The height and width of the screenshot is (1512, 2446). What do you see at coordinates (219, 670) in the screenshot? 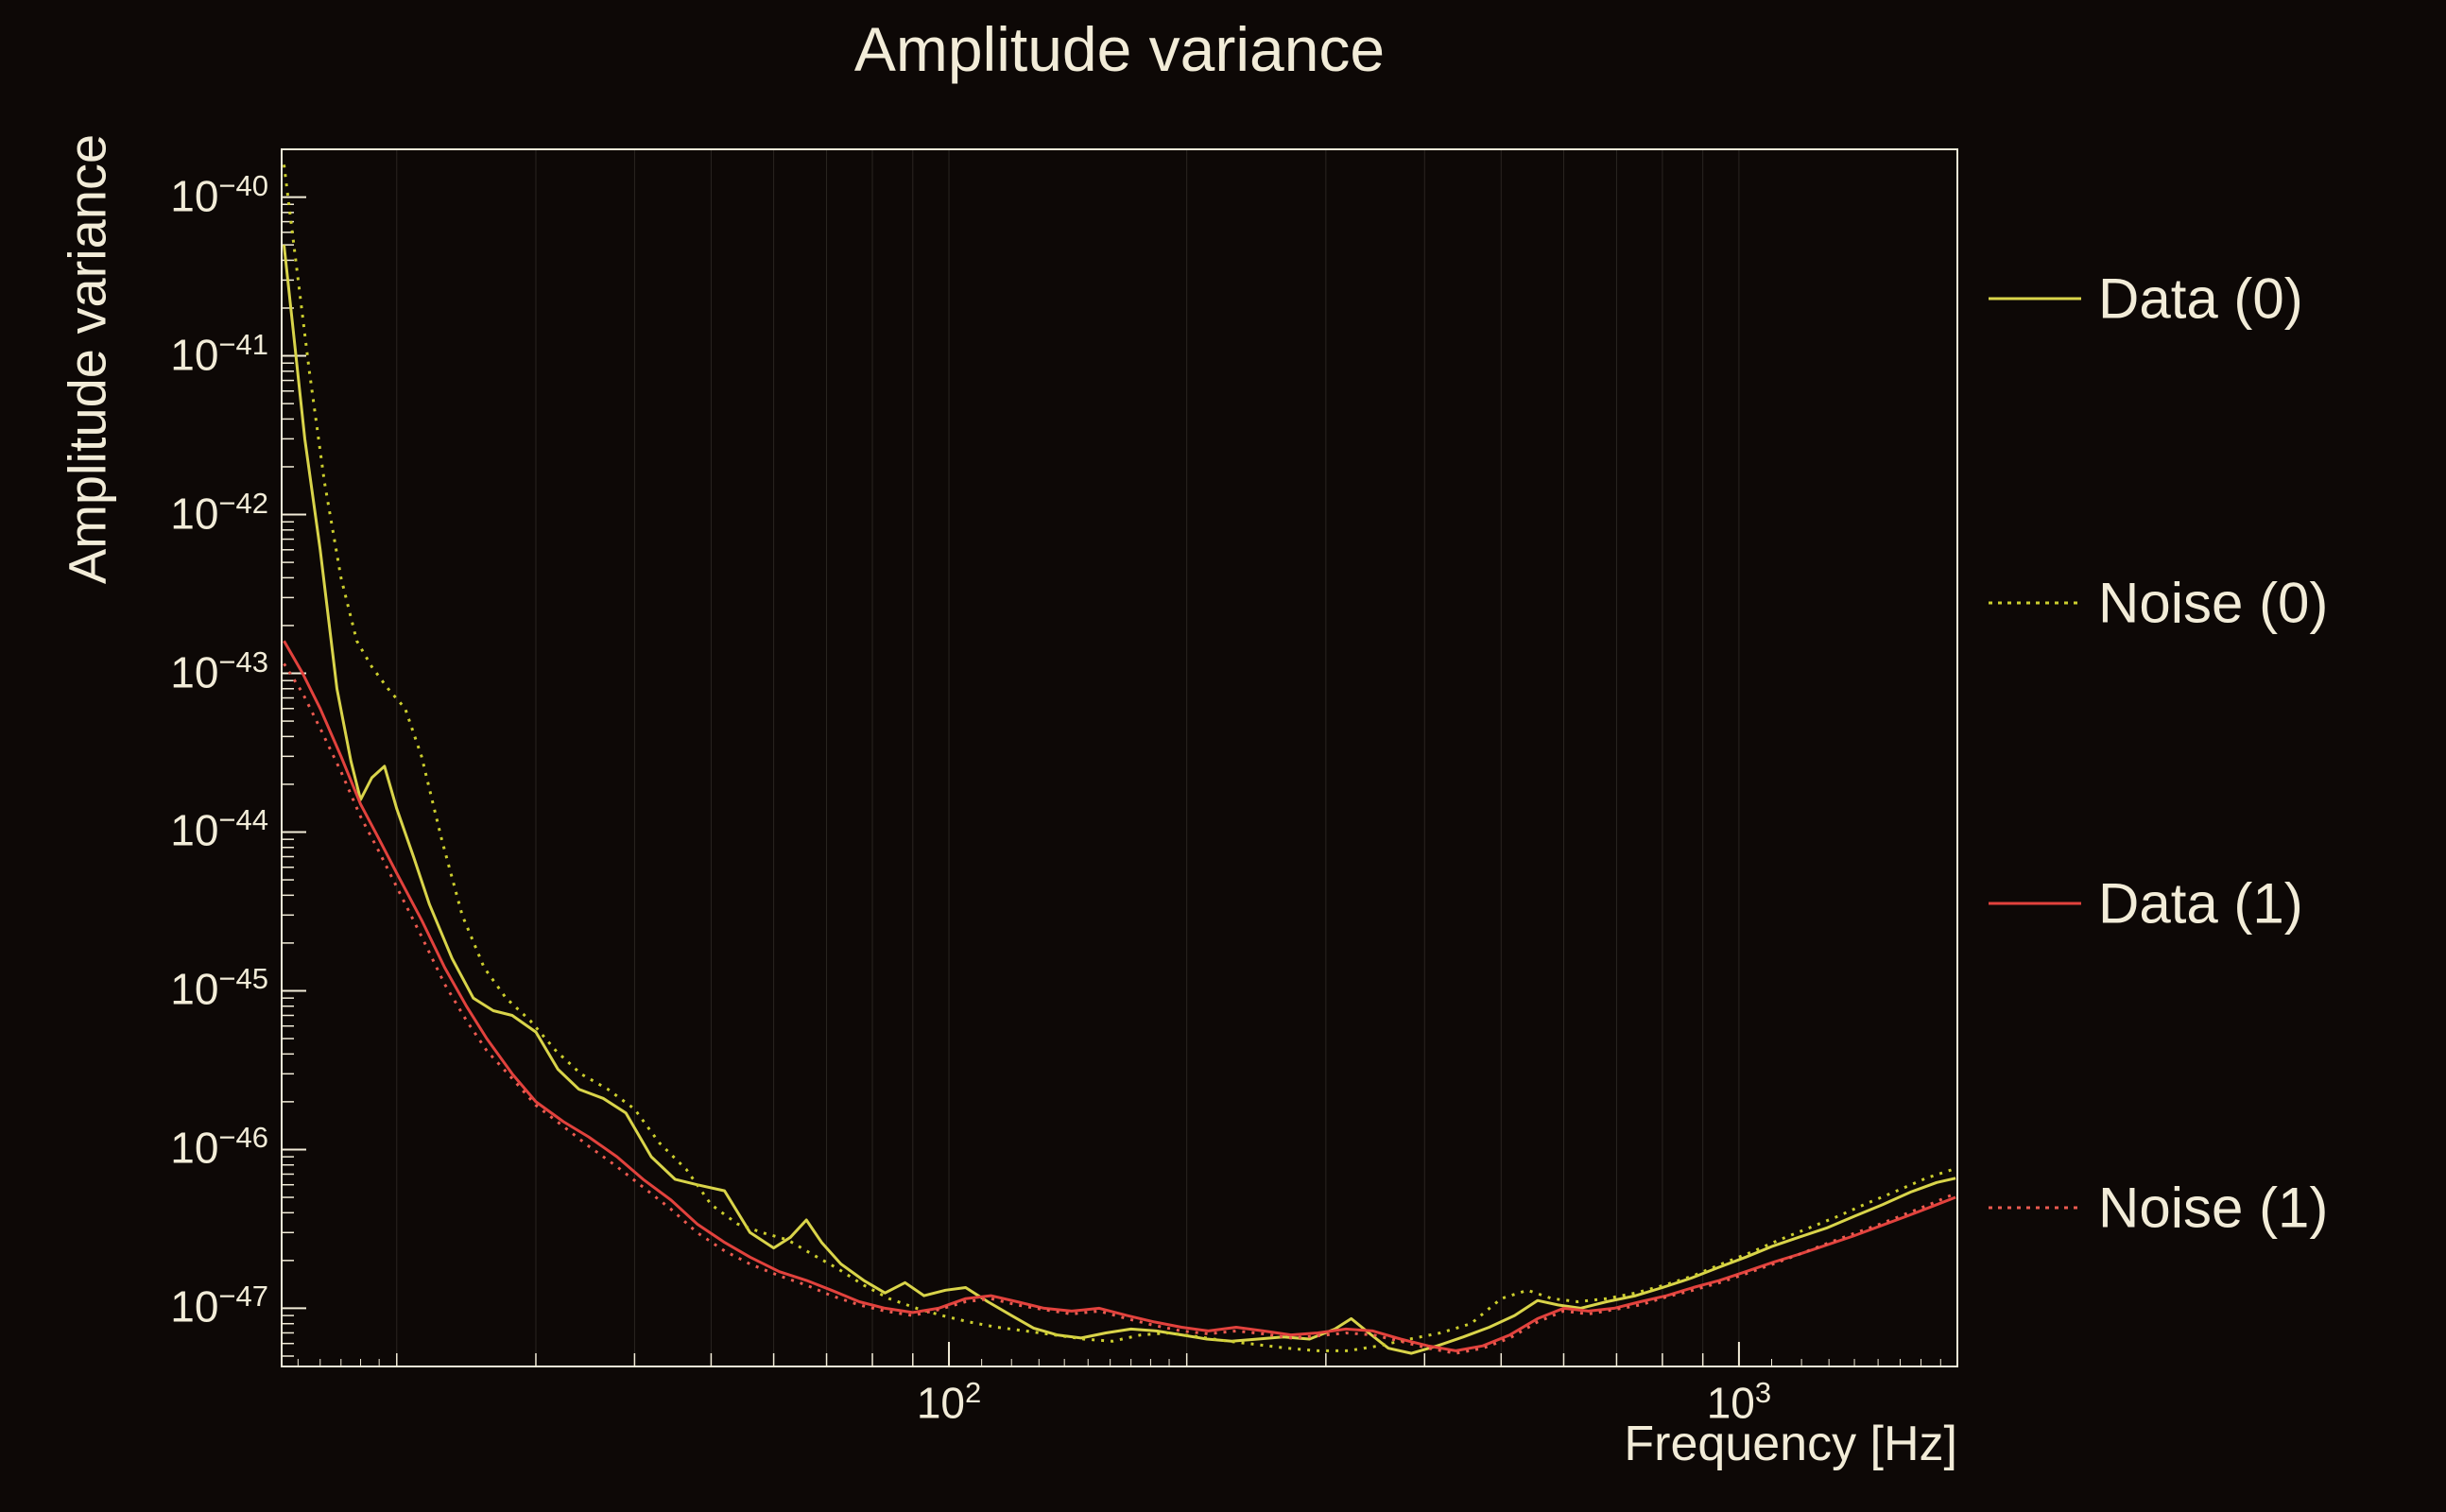
I see `y-tick-label: 10−43` at bounding box center [219, 670].